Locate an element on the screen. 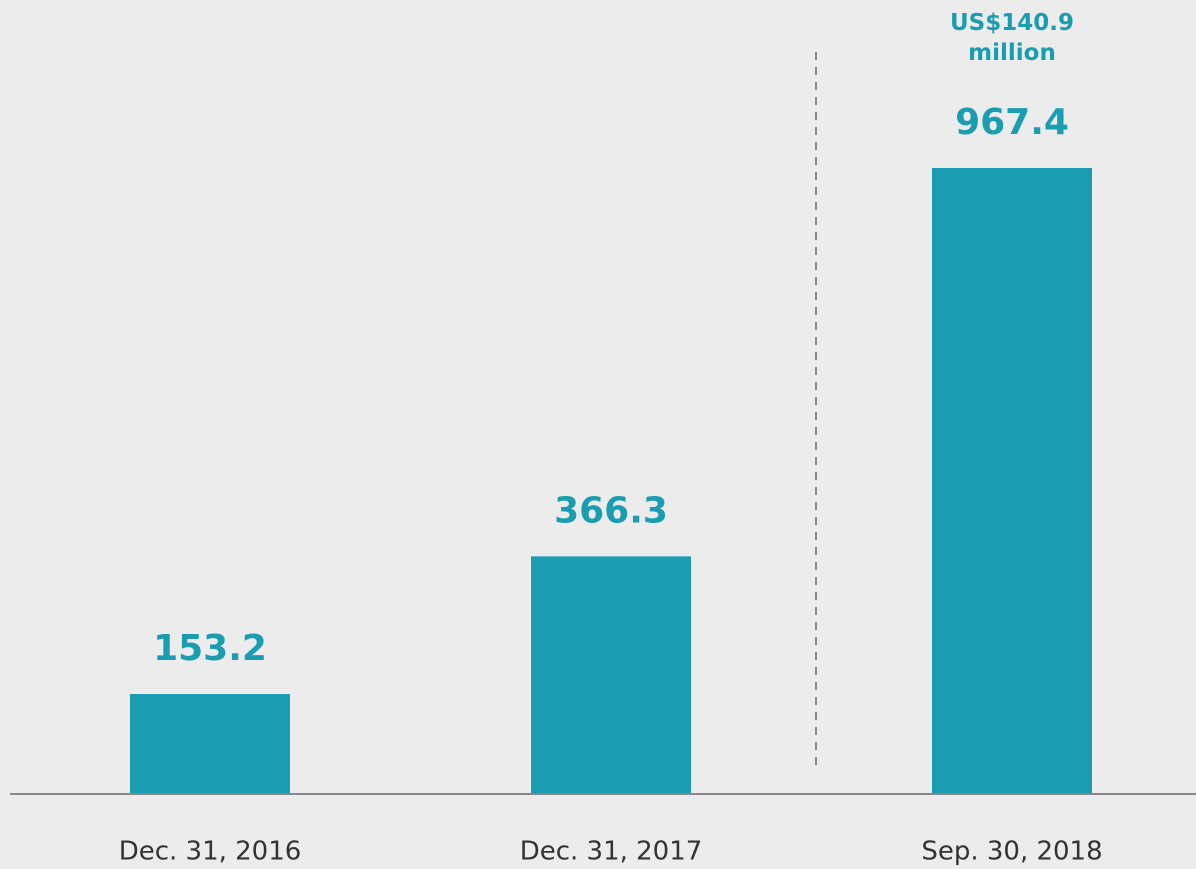  value-label: 366.3 is located at coordinates (611, 510).